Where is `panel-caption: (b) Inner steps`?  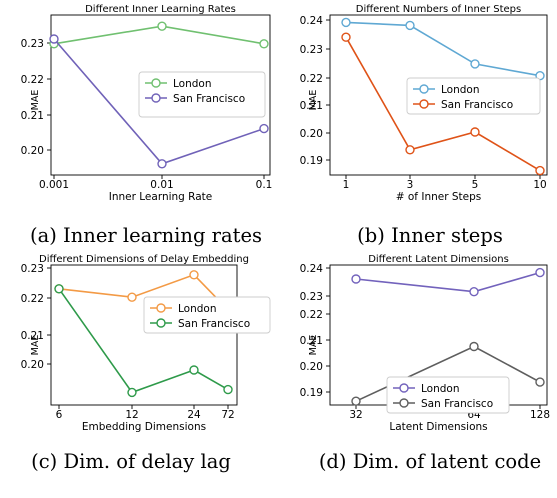 panel-caption: (b) Inner steps is located at coordinates (430, 235).